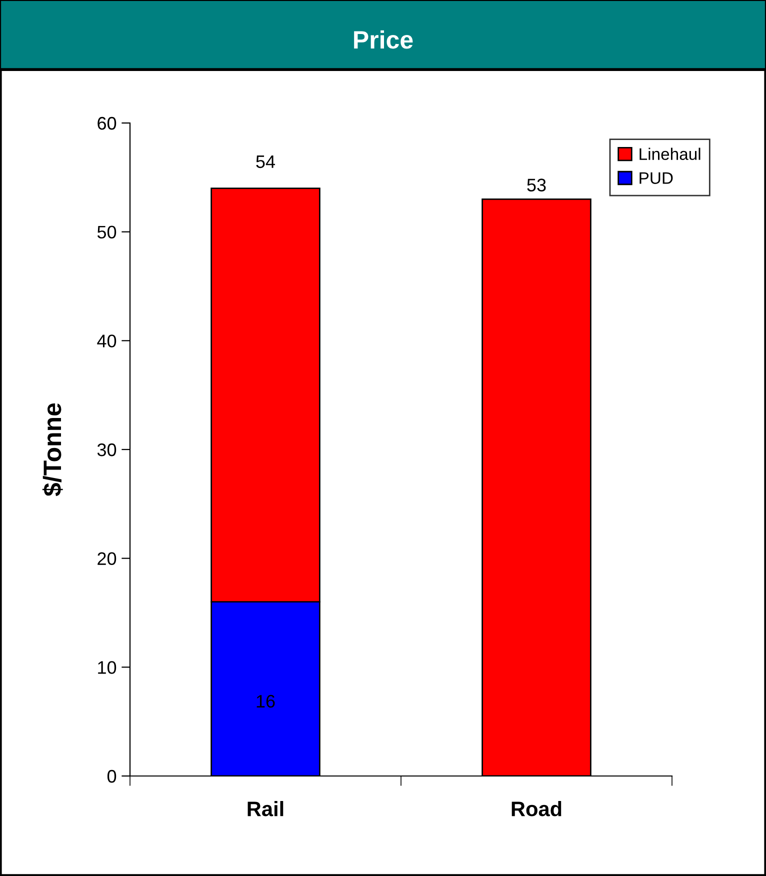 The image size is (766, 876). Describe the element at coordinates (107, 667) in the screenshot. I see `y-tick-label: 10` at that location.